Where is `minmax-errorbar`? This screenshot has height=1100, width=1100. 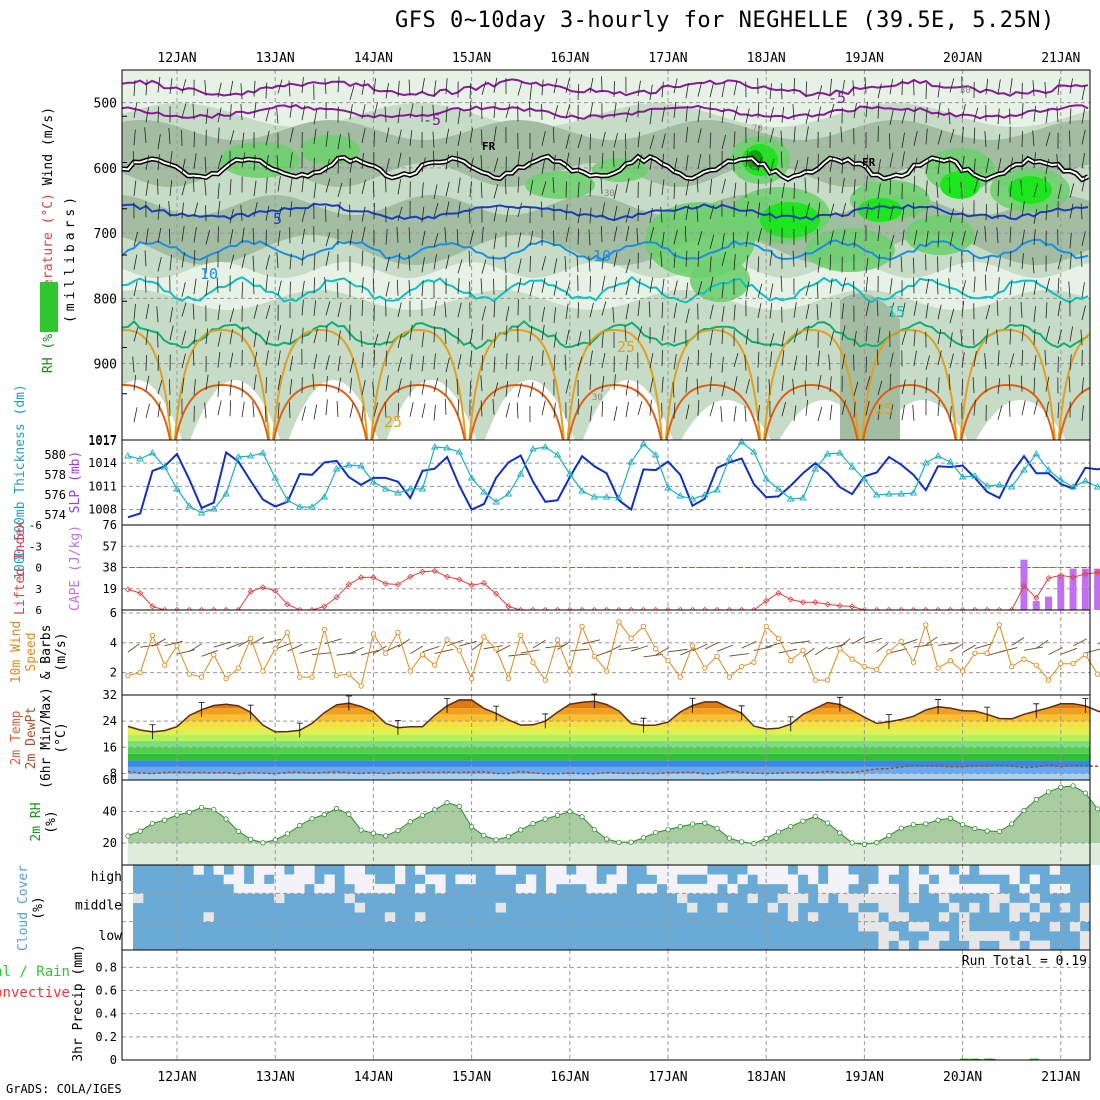 minmax-errorbar is located at coordinates (987, 714).